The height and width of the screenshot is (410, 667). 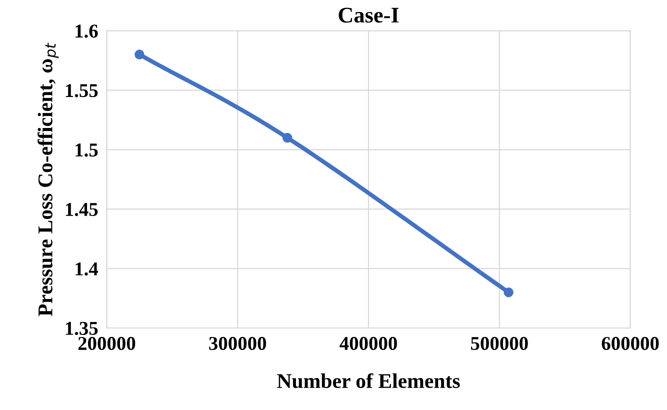 I want to click on y-tick-label: 1.5, so click(x=87, y=150).